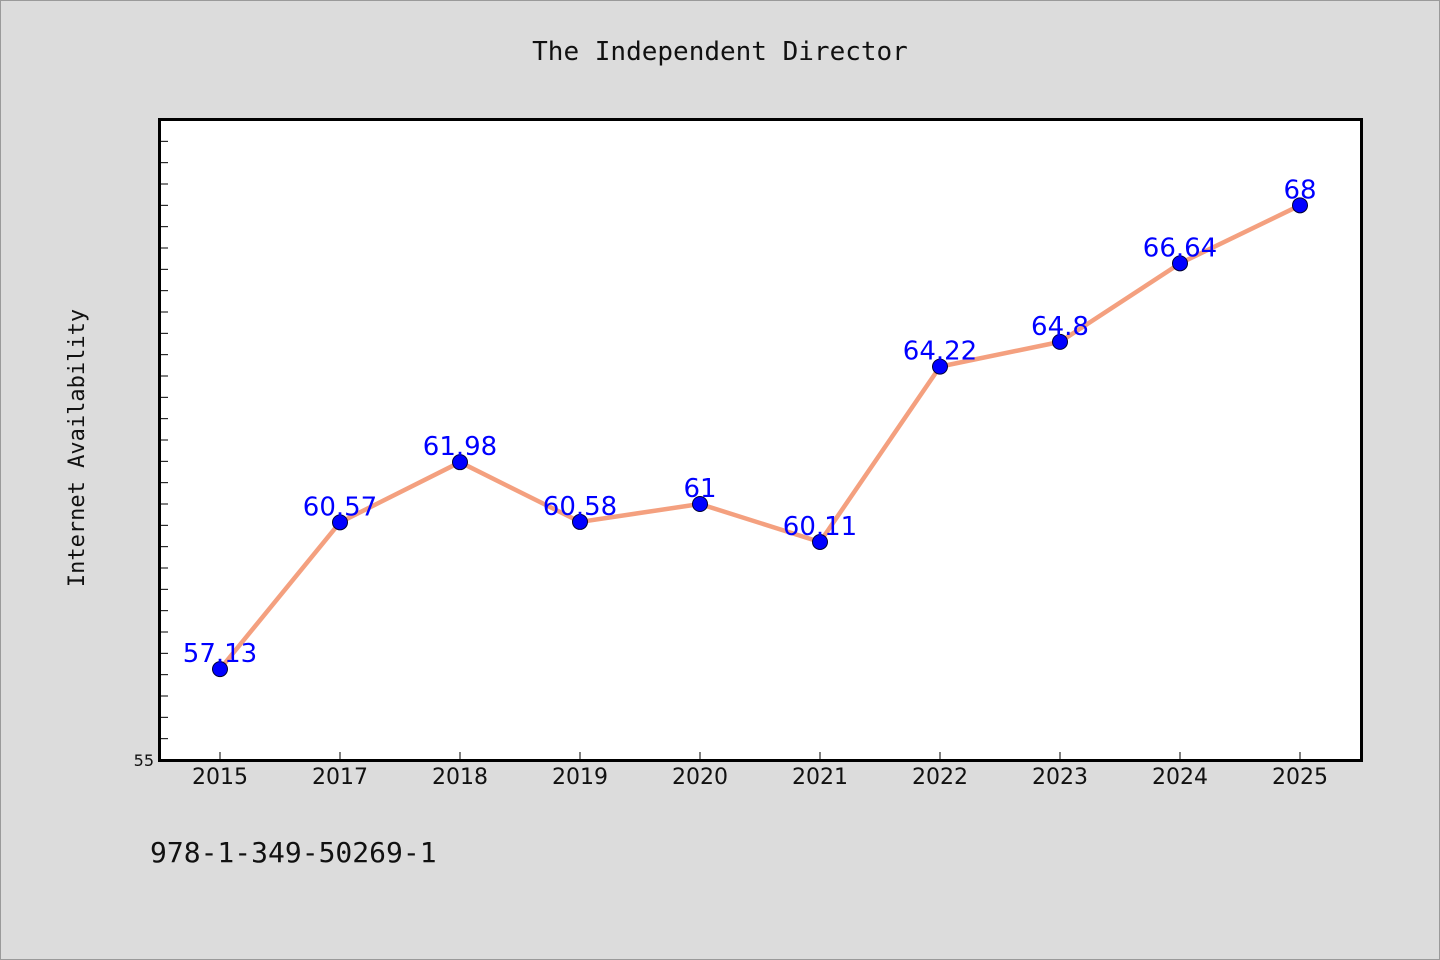 The width and height of the screenshot is (1440, 960). Describe the element at coordinates (1060, 327) in the screenshot. I see `data-label: 64.8` at that location.